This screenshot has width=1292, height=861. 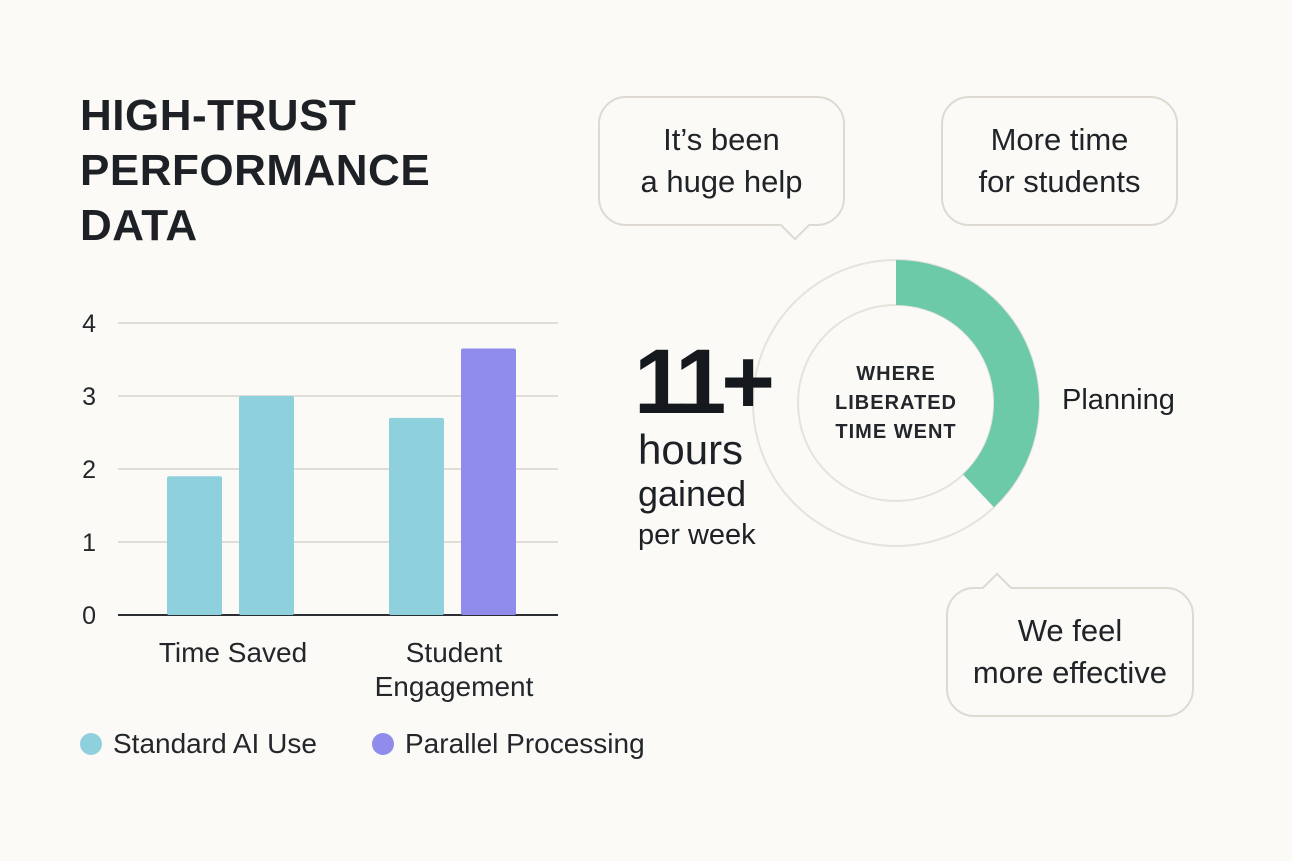 I want to click on quote-line: for students, so click(x=1059, y=181).